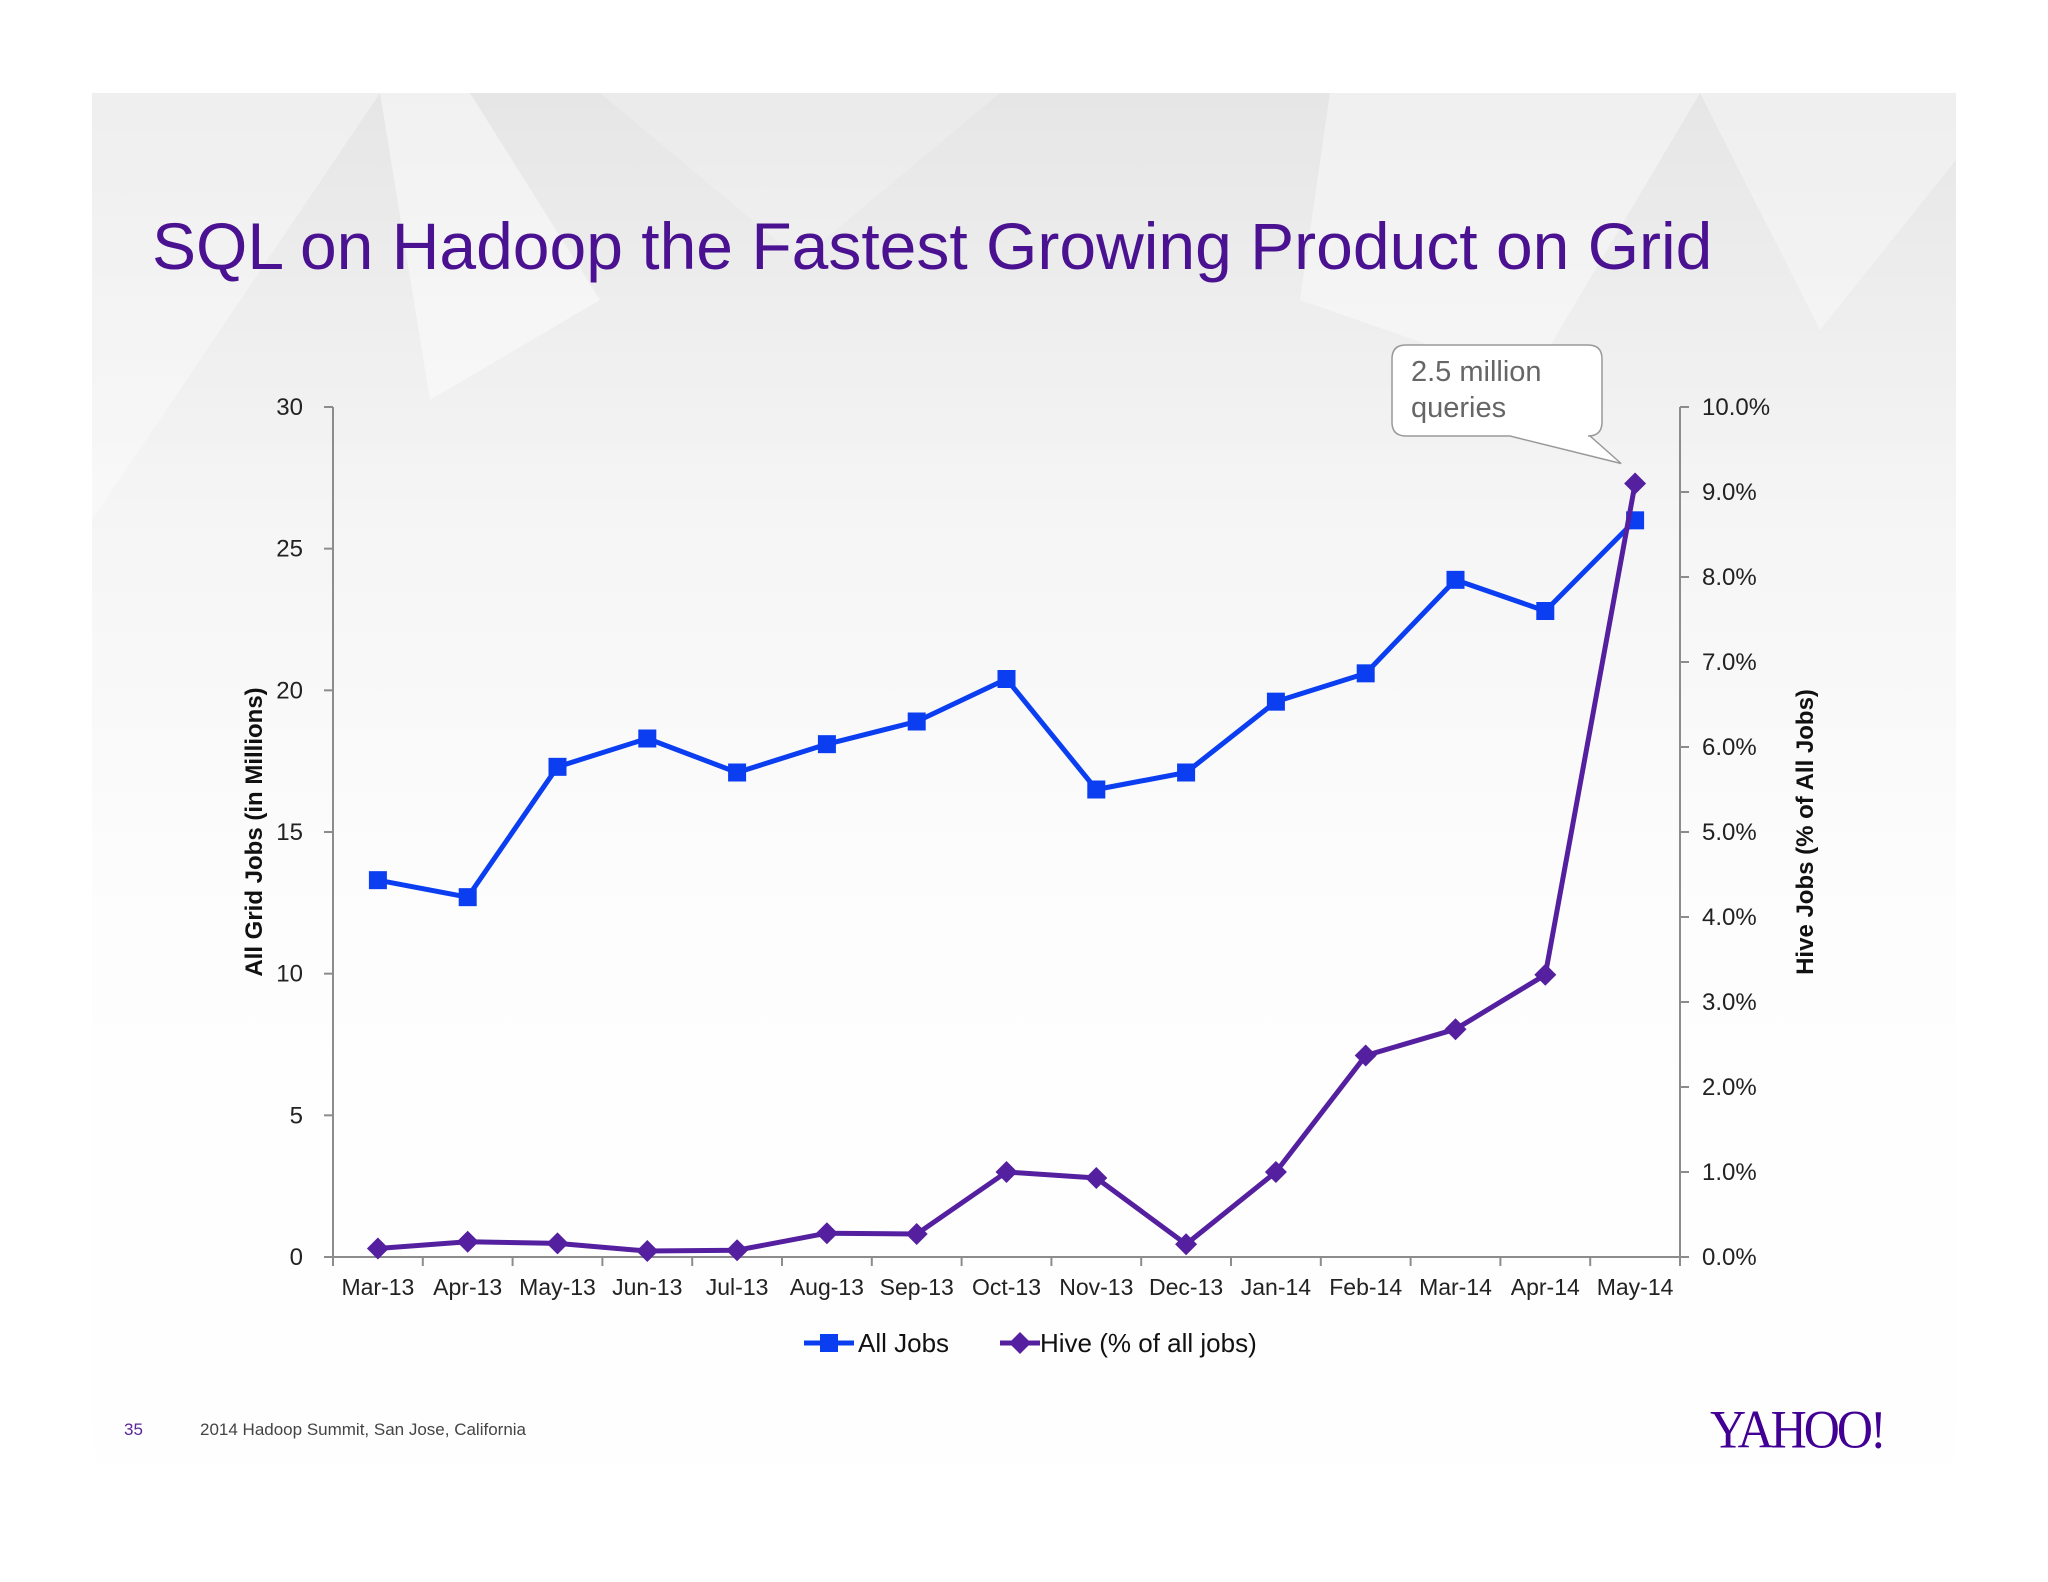  What do you see at coordinates (1729, 917) in the screenshot?
I see `right-tick-label: 4.0%` at bounding box center [1729, 917].